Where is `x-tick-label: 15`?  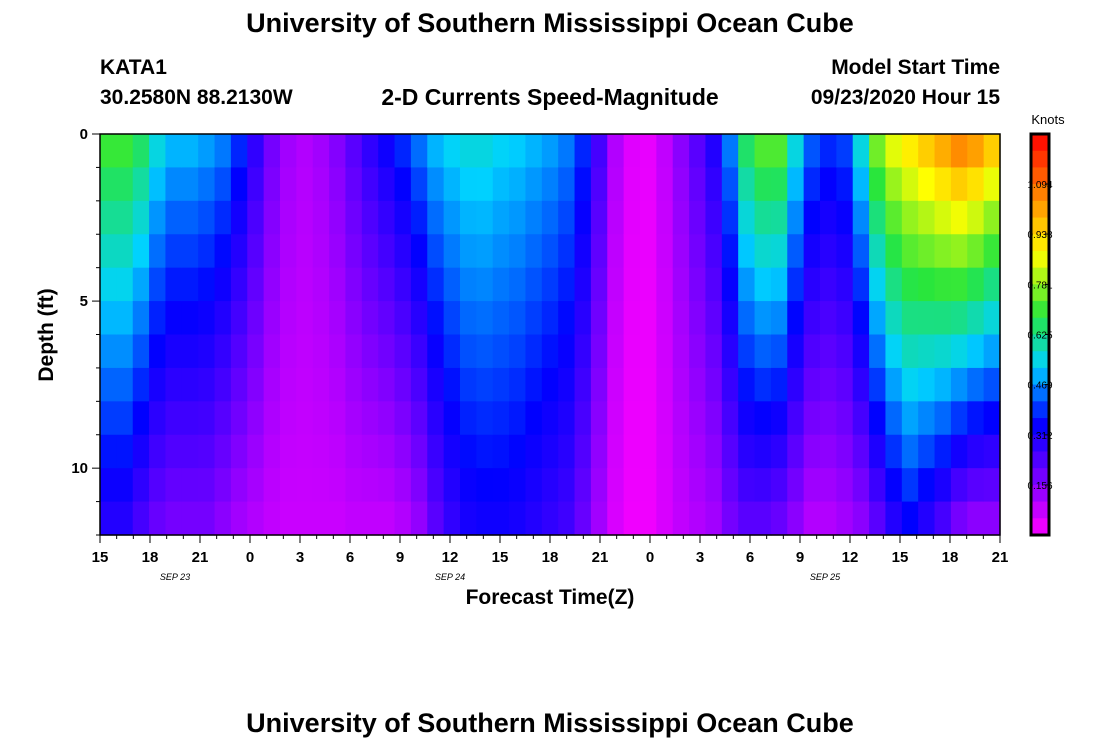 x-tick-label: 15 is located at coordinates (500, 557).